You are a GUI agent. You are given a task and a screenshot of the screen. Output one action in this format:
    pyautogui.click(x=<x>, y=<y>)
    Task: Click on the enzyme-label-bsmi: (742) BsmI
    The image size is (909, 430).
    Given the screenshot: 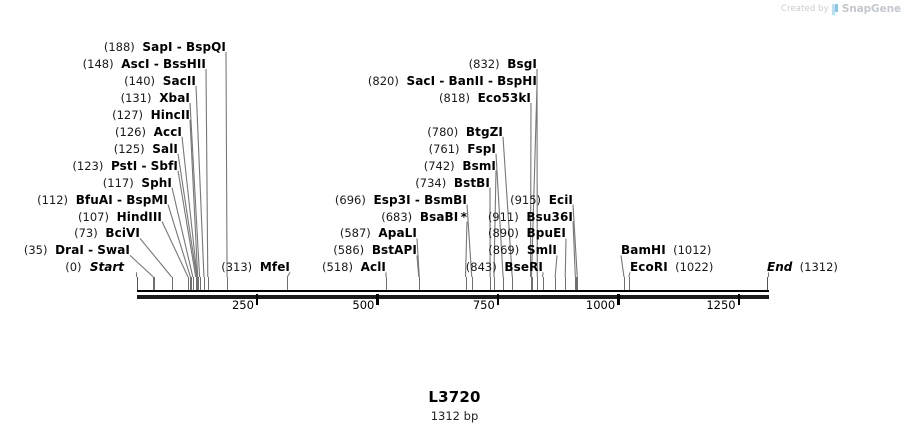 What is the action you would take?
    pyautogui.click(x=460, y=166)
    